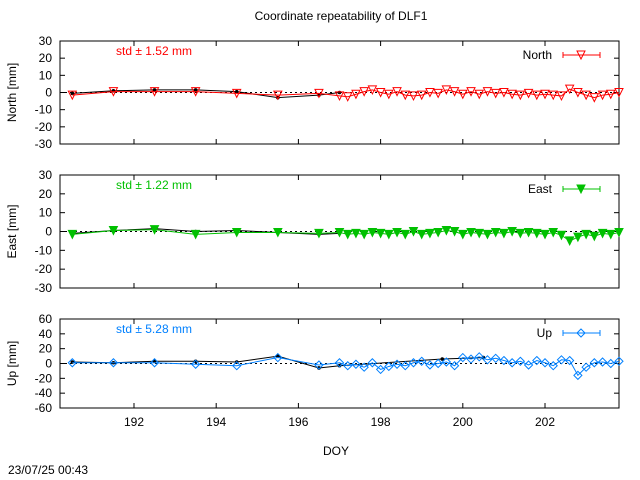 This screenshot has height=480, width=640. Describe the element at coordinates (44, 393) in the screenshot. I see `y-tick-label: -40` at that location.